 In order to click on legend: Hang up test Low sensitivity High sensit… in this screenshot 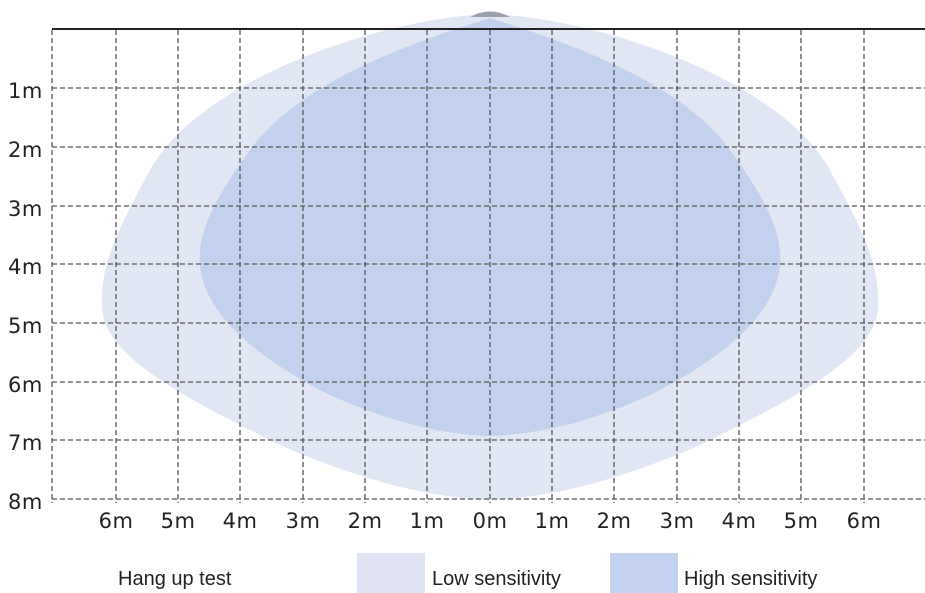, I will do `click(467, 573)`.